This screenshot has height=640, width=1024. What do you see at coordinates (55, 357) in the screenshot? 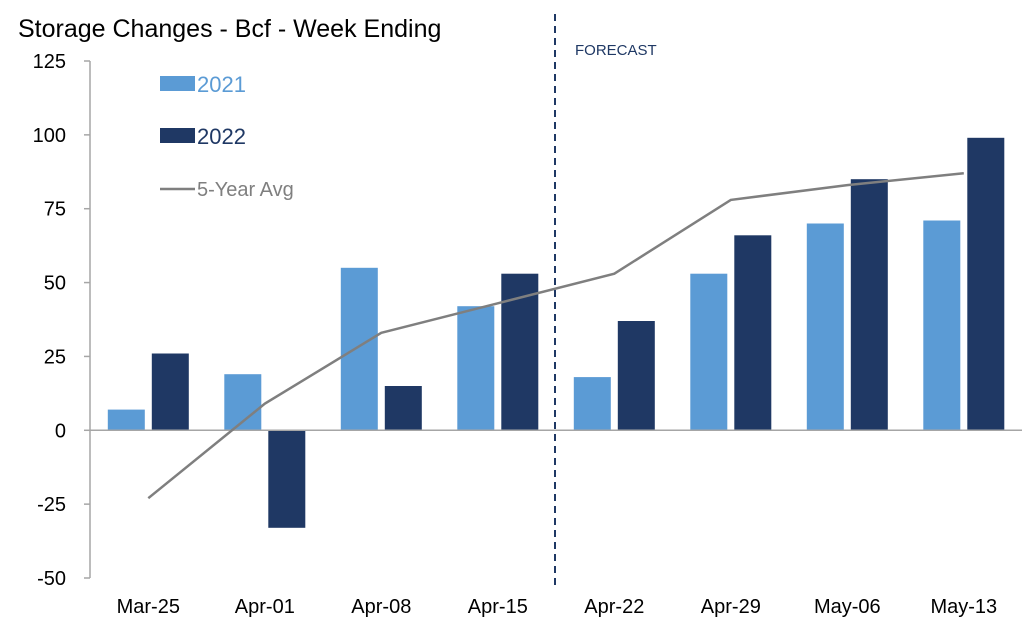
I see `y-tick-label: 25` at bounding box center [55, 357].